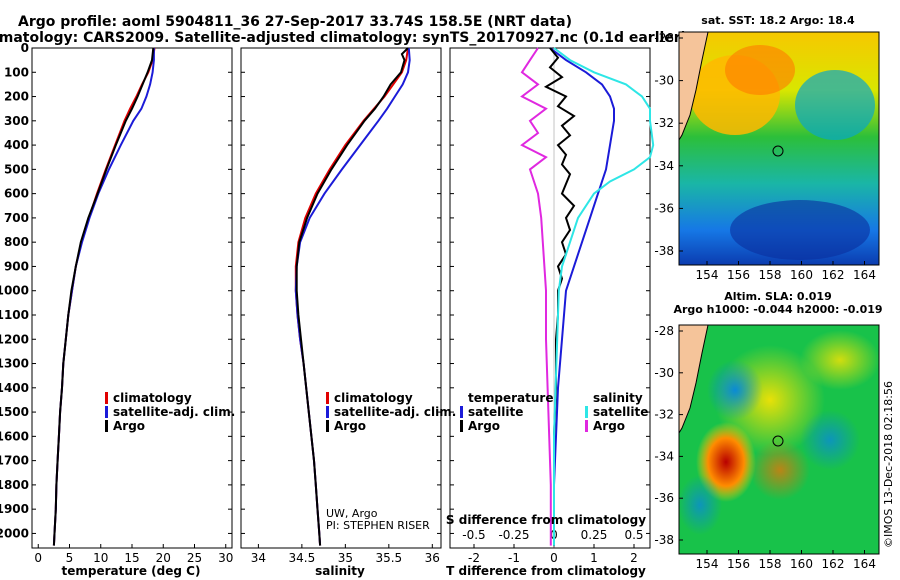 Image resolution: width=900 pixels, height=580 pixels. Describe the element at coordinates (302, 558) in the screenshot. I see `x-tick-label: 34.5` at that location.